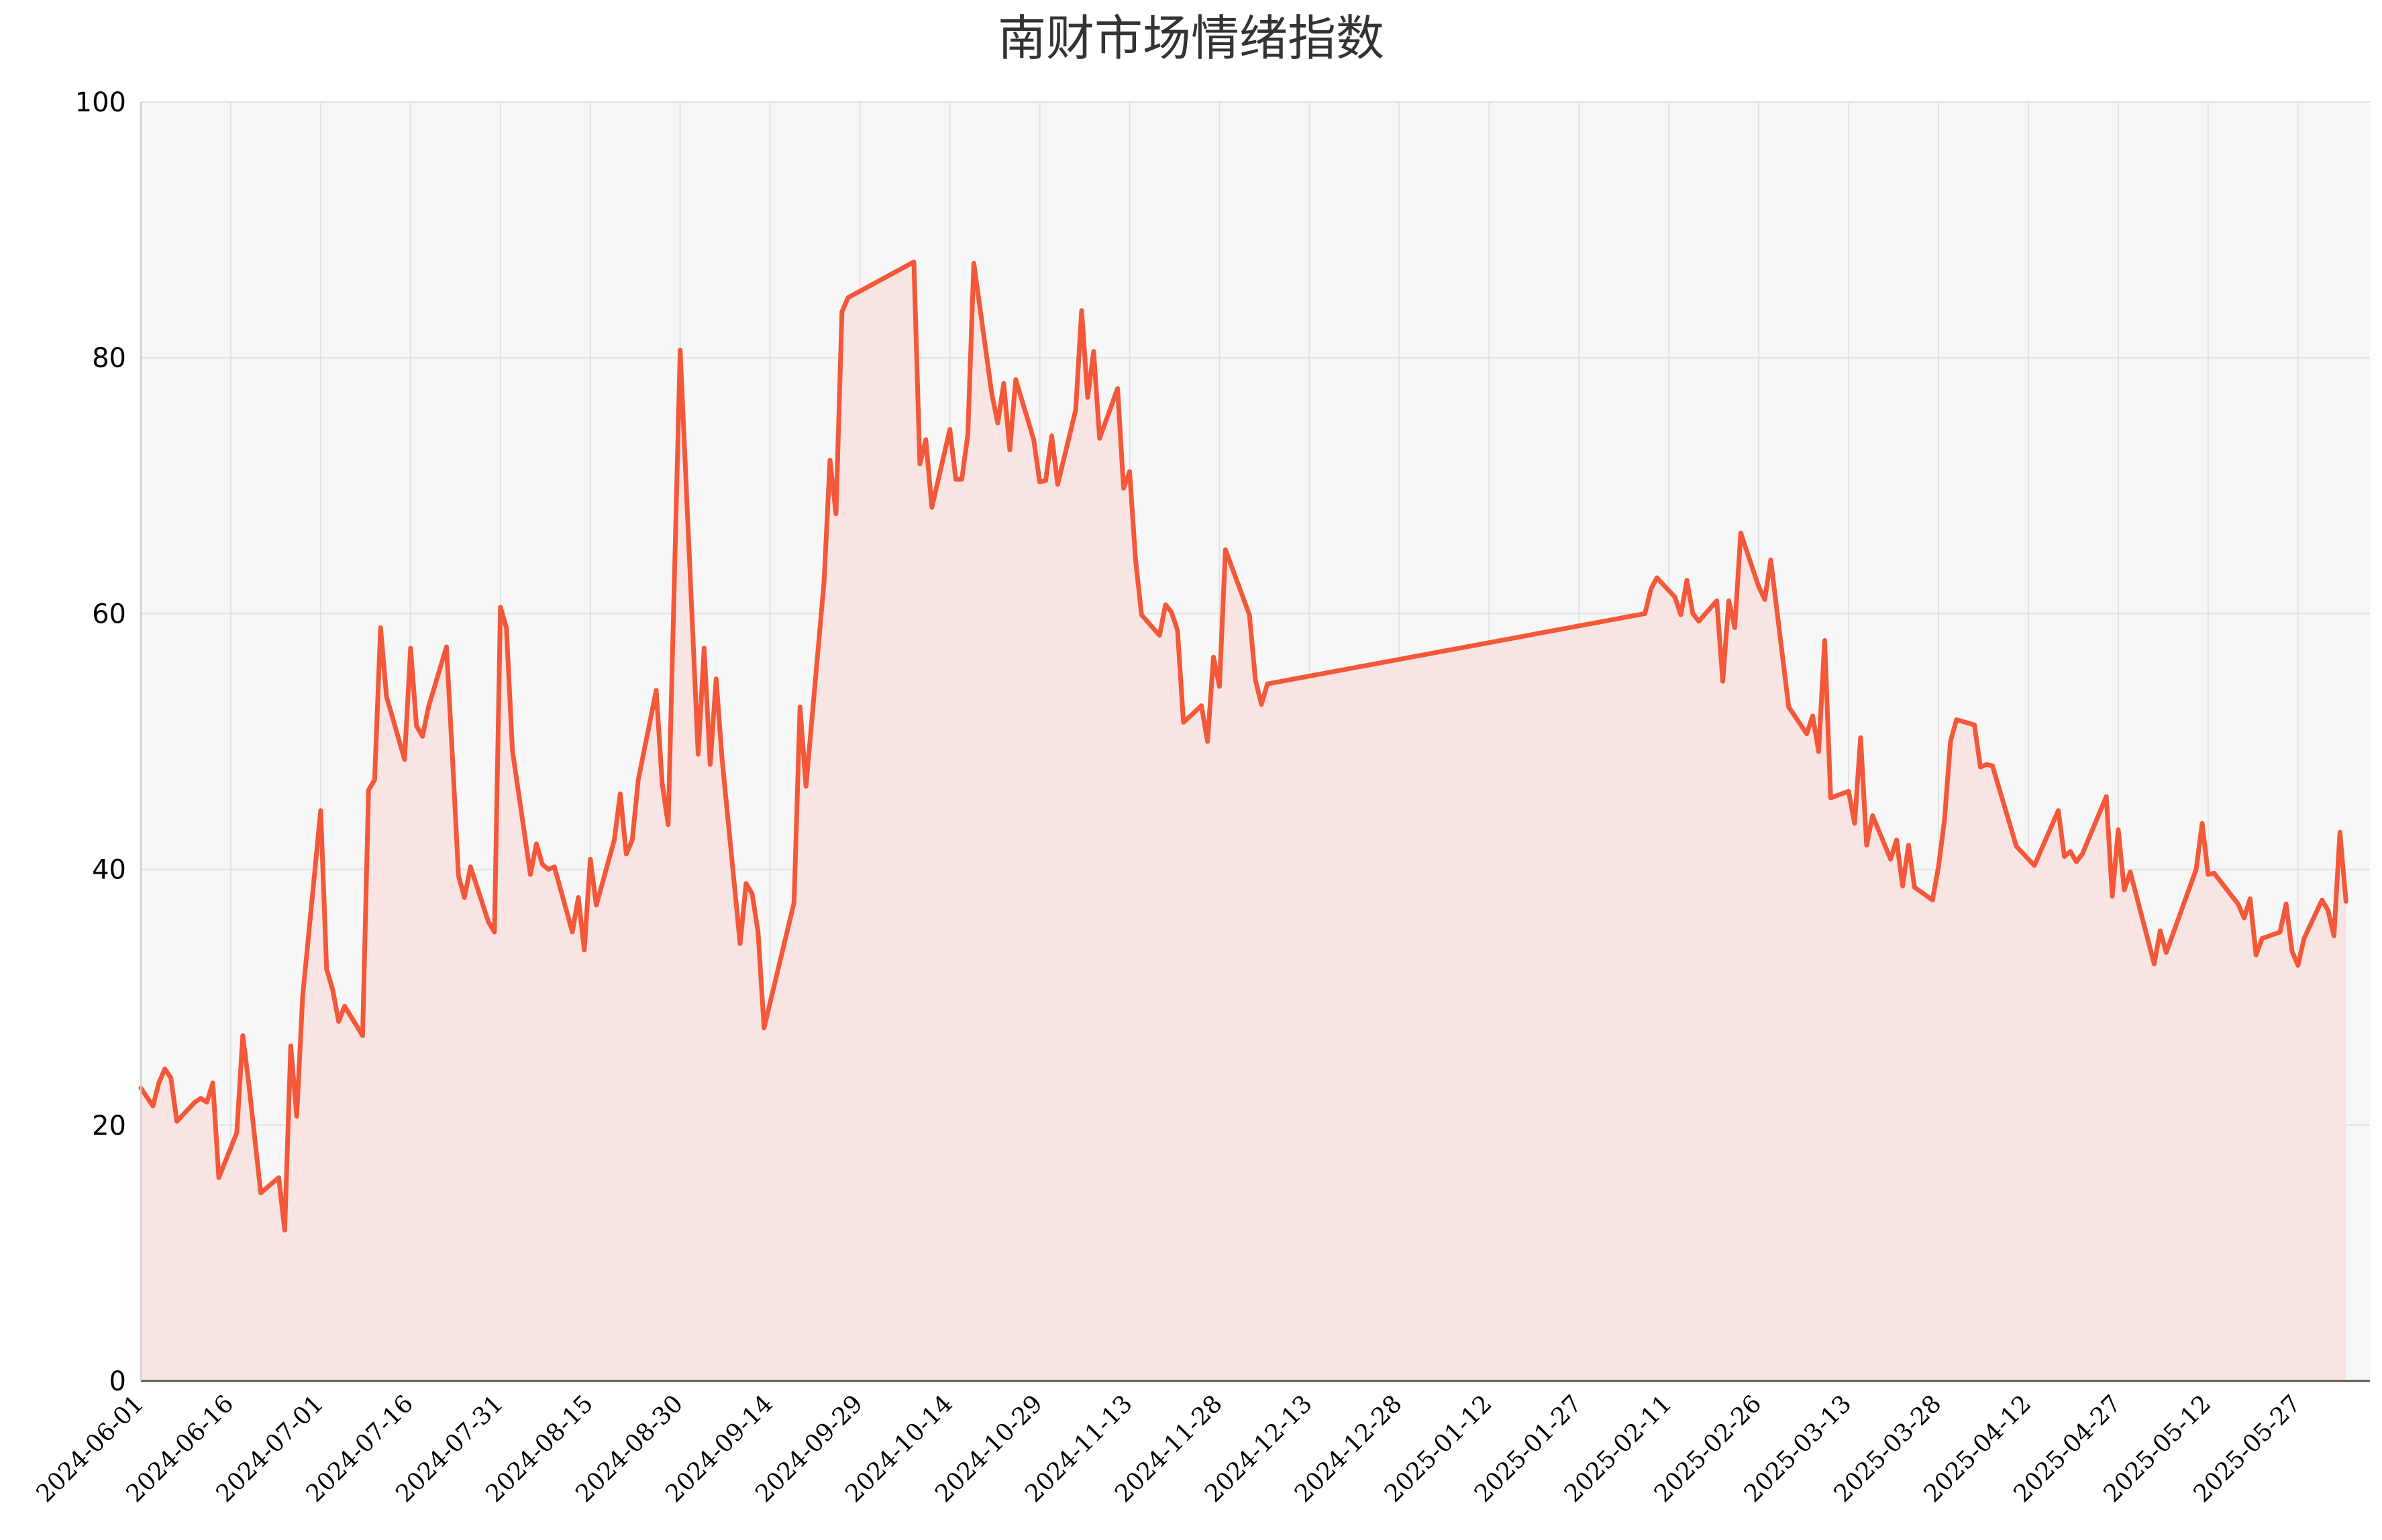 The width and height of the screenshot is (2382, 1540). Describe the element at coordinates (109, 1126) in the screenshot. I see `y-tick-label: 20` at that location.